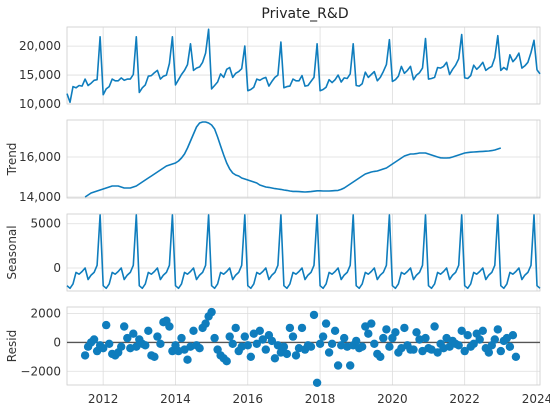 Image resolution: width=550 pixels, height=413 pixels. Describe the element at coordinates (536, 399) in the screenshot. I see `x-tick-label: 2024` at that location.